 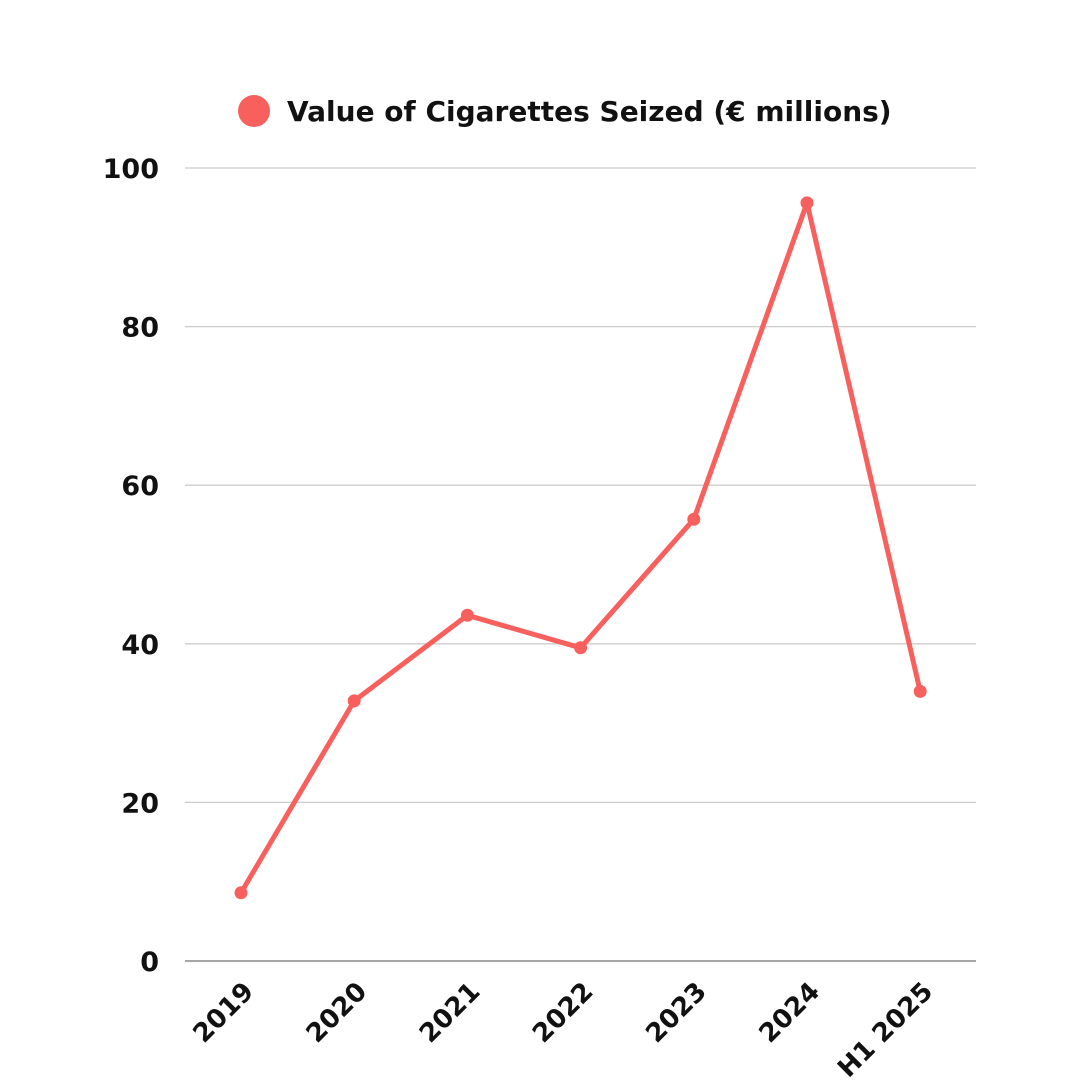 I want to click on legend-marker, so click(x=254, y=111).